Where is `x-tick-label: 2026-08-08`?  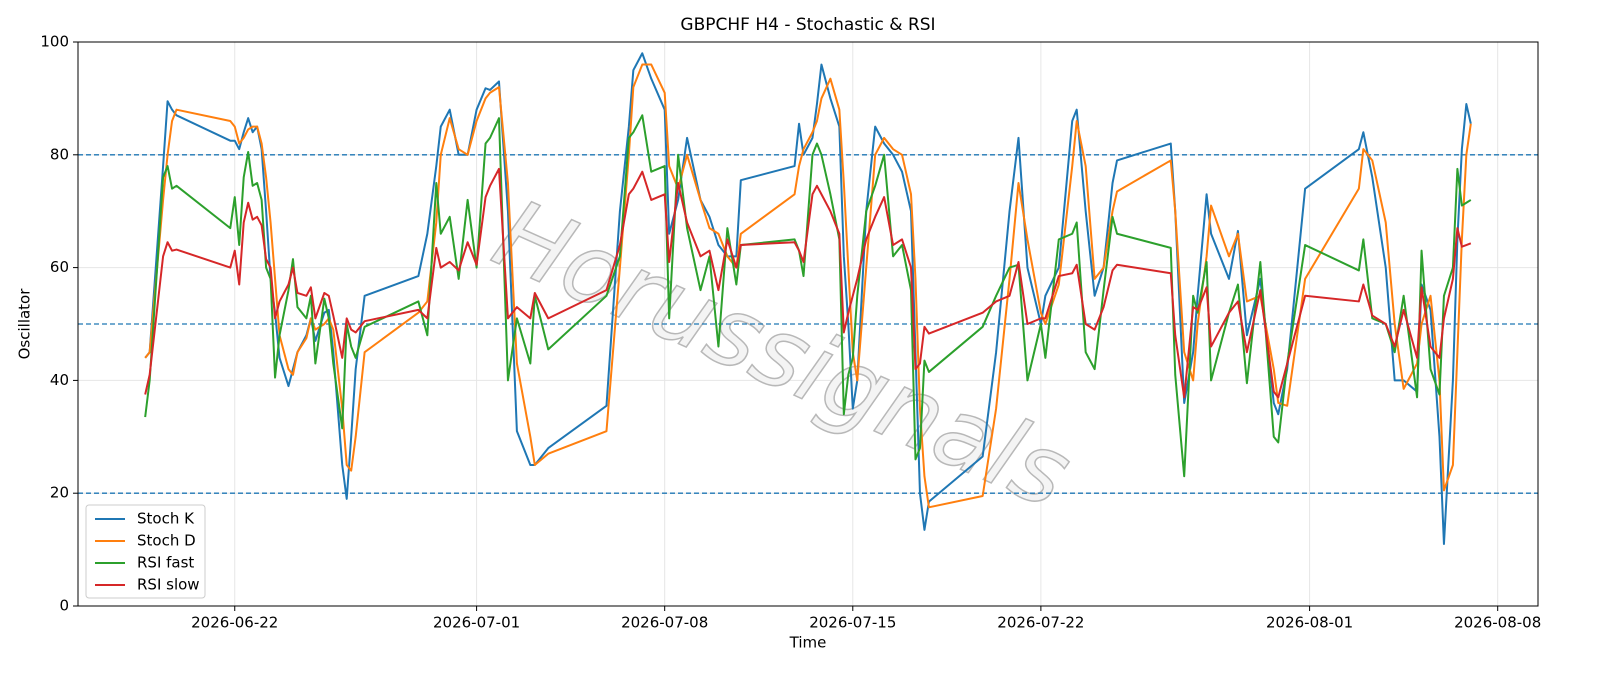
x-tick-label: 2026-08-08 is located at coordinates (1497, 623).